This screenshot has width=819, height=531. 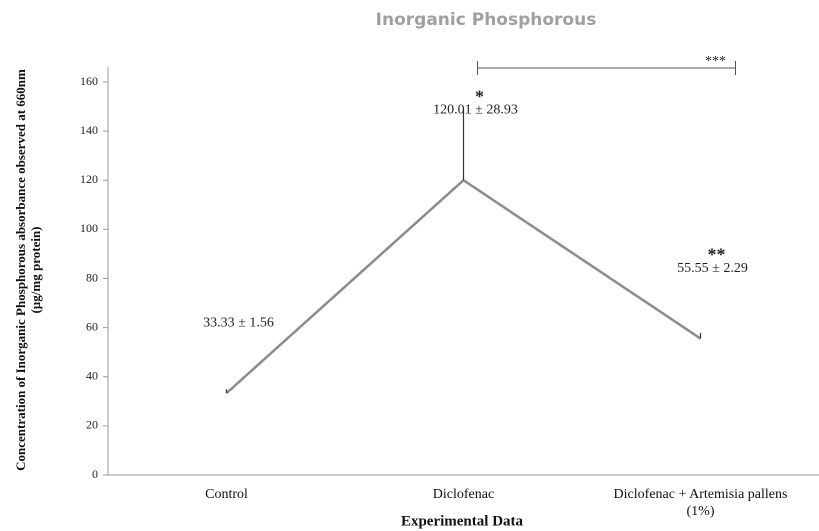 What do you see at coordinates (89, 130) in the screenshot?
I see `y-tick-label: 140` at bounding box center [89, 130].